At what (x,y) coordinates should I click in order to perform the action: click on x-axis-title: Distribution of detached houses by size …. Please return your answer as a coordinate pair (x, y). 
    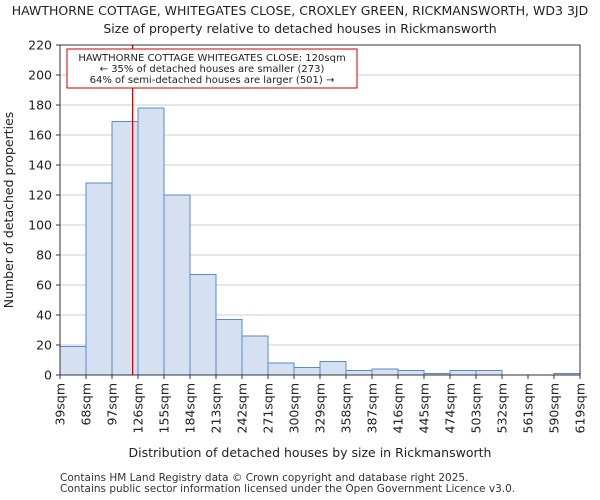
    Looking at the image, I should click on (310, 452).